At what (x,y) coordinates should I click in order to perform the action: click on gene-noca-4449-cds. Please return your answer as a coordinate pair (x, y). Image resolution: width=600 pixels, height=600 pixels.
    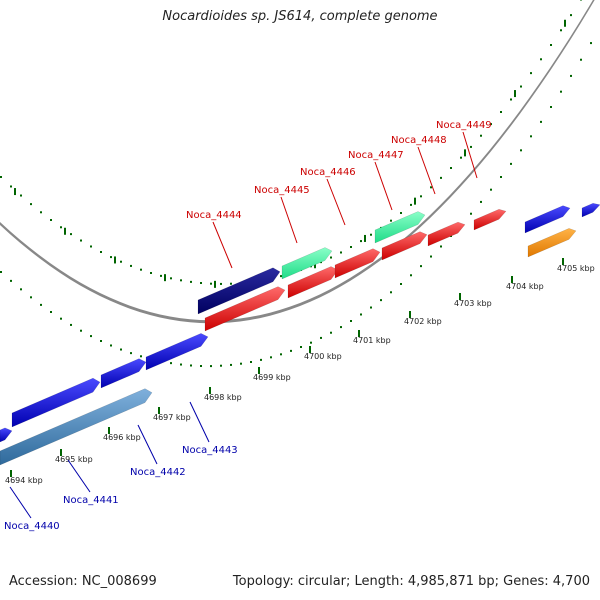
    Looking at the image, I should click on (446, 234).